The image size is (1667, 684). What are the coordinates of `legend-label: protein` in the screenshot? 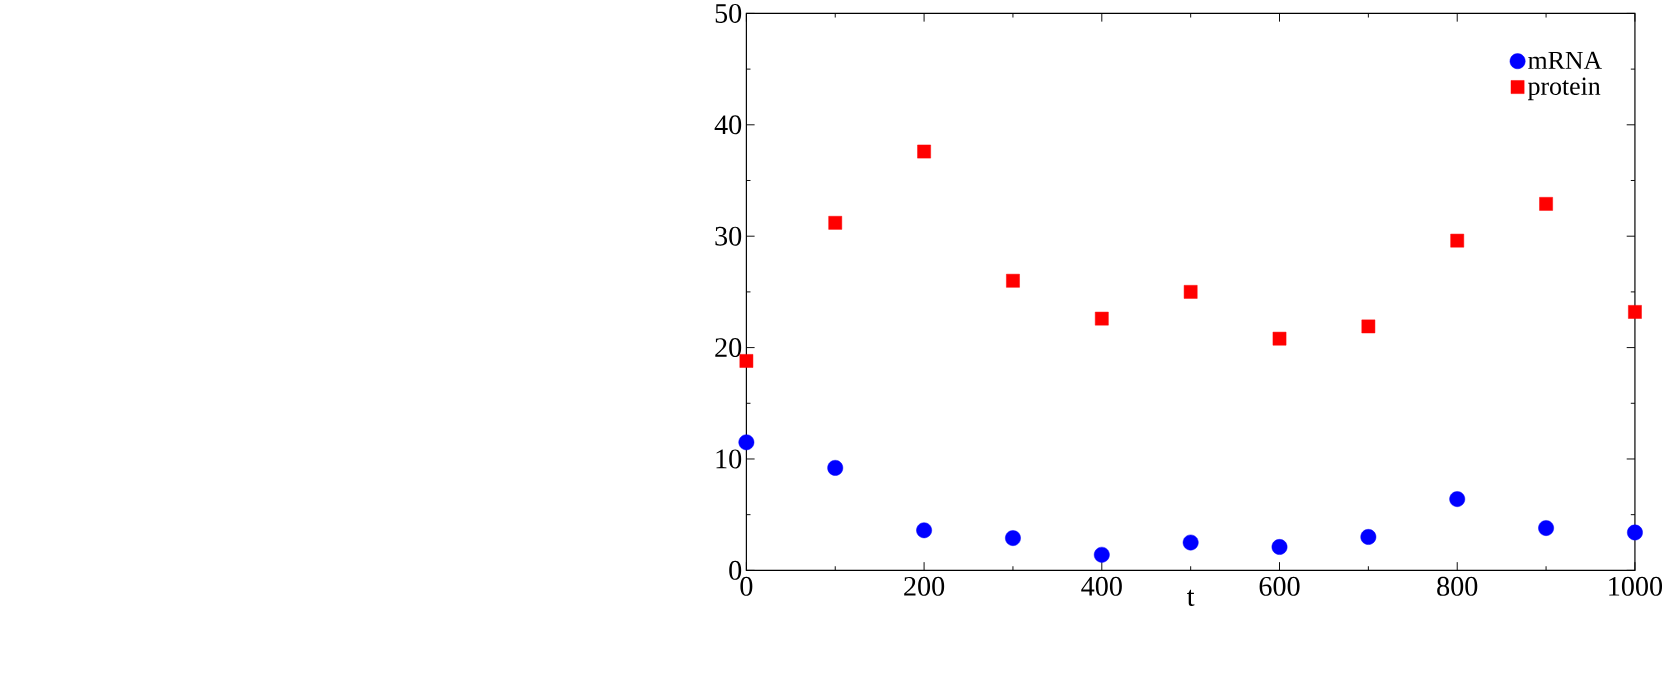 It's located at (1564, 89).